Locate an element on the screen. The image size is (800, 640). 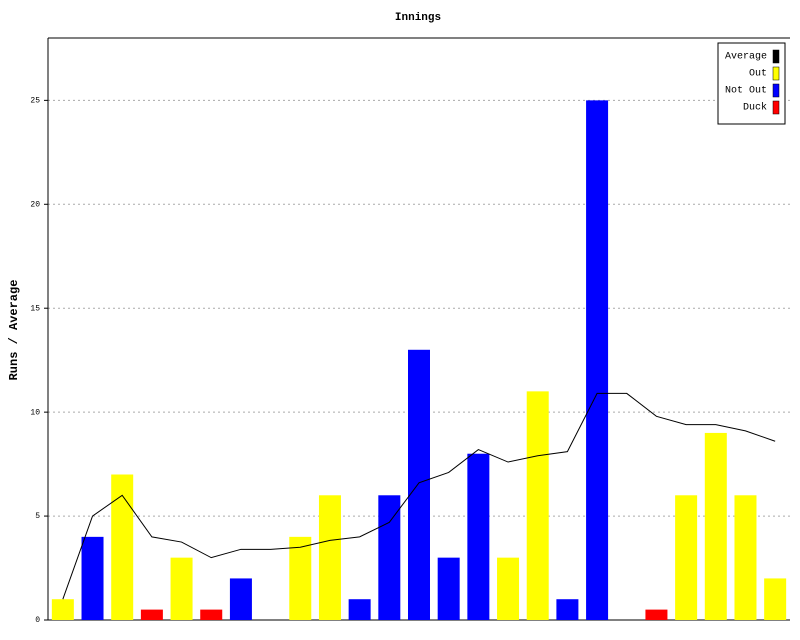
legend-label: Not Out is located at coordinates (746, 91).